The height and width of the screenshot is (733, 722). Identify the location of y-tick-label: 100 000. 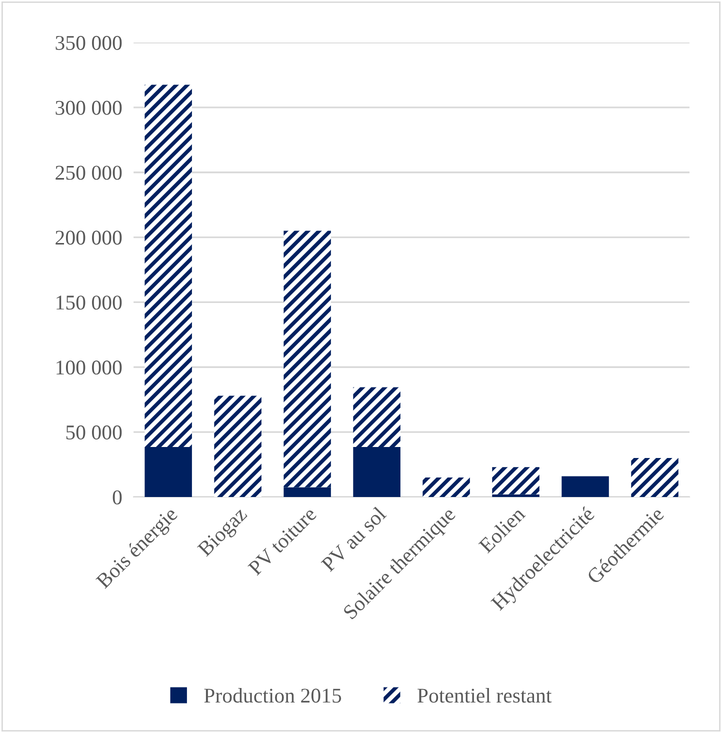
(89, 367).